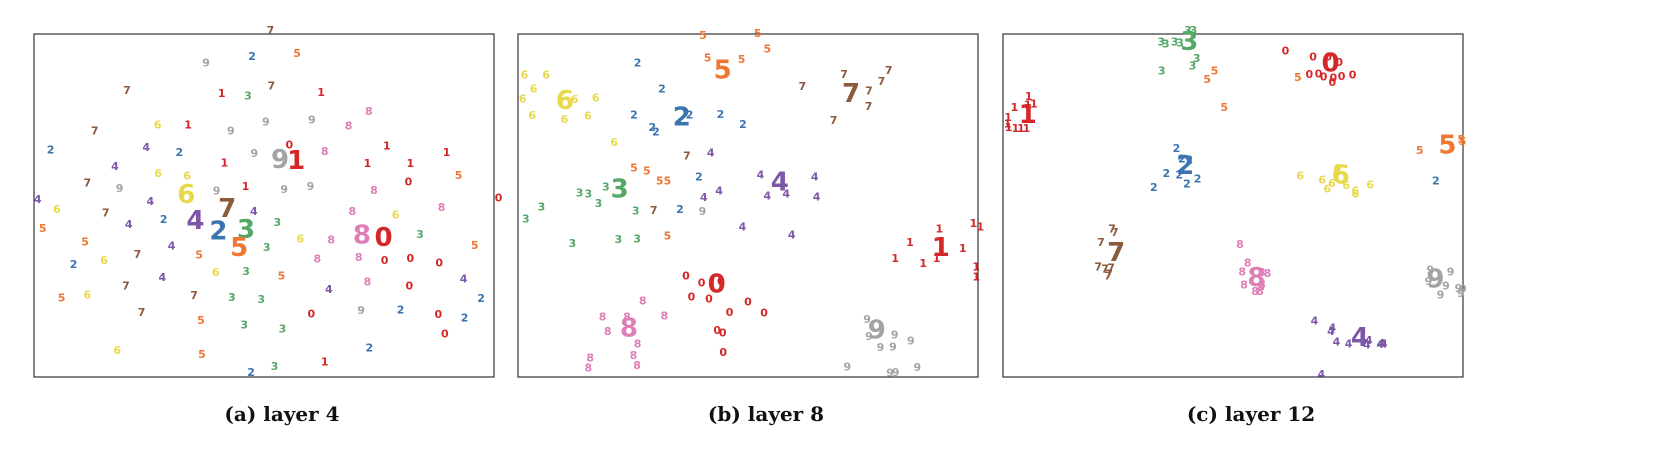  I want to click on digit-centroid-8: 8, so click(1256, 278).